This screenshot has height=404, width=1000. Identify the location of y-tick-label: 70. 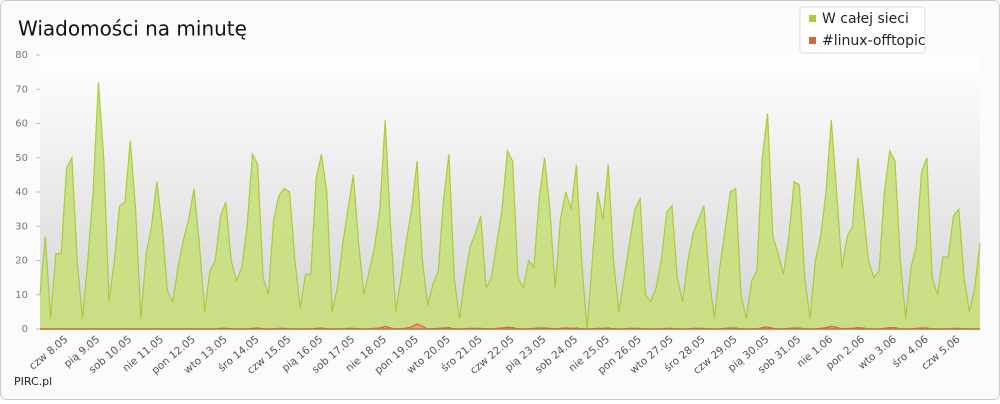
(21, 89).